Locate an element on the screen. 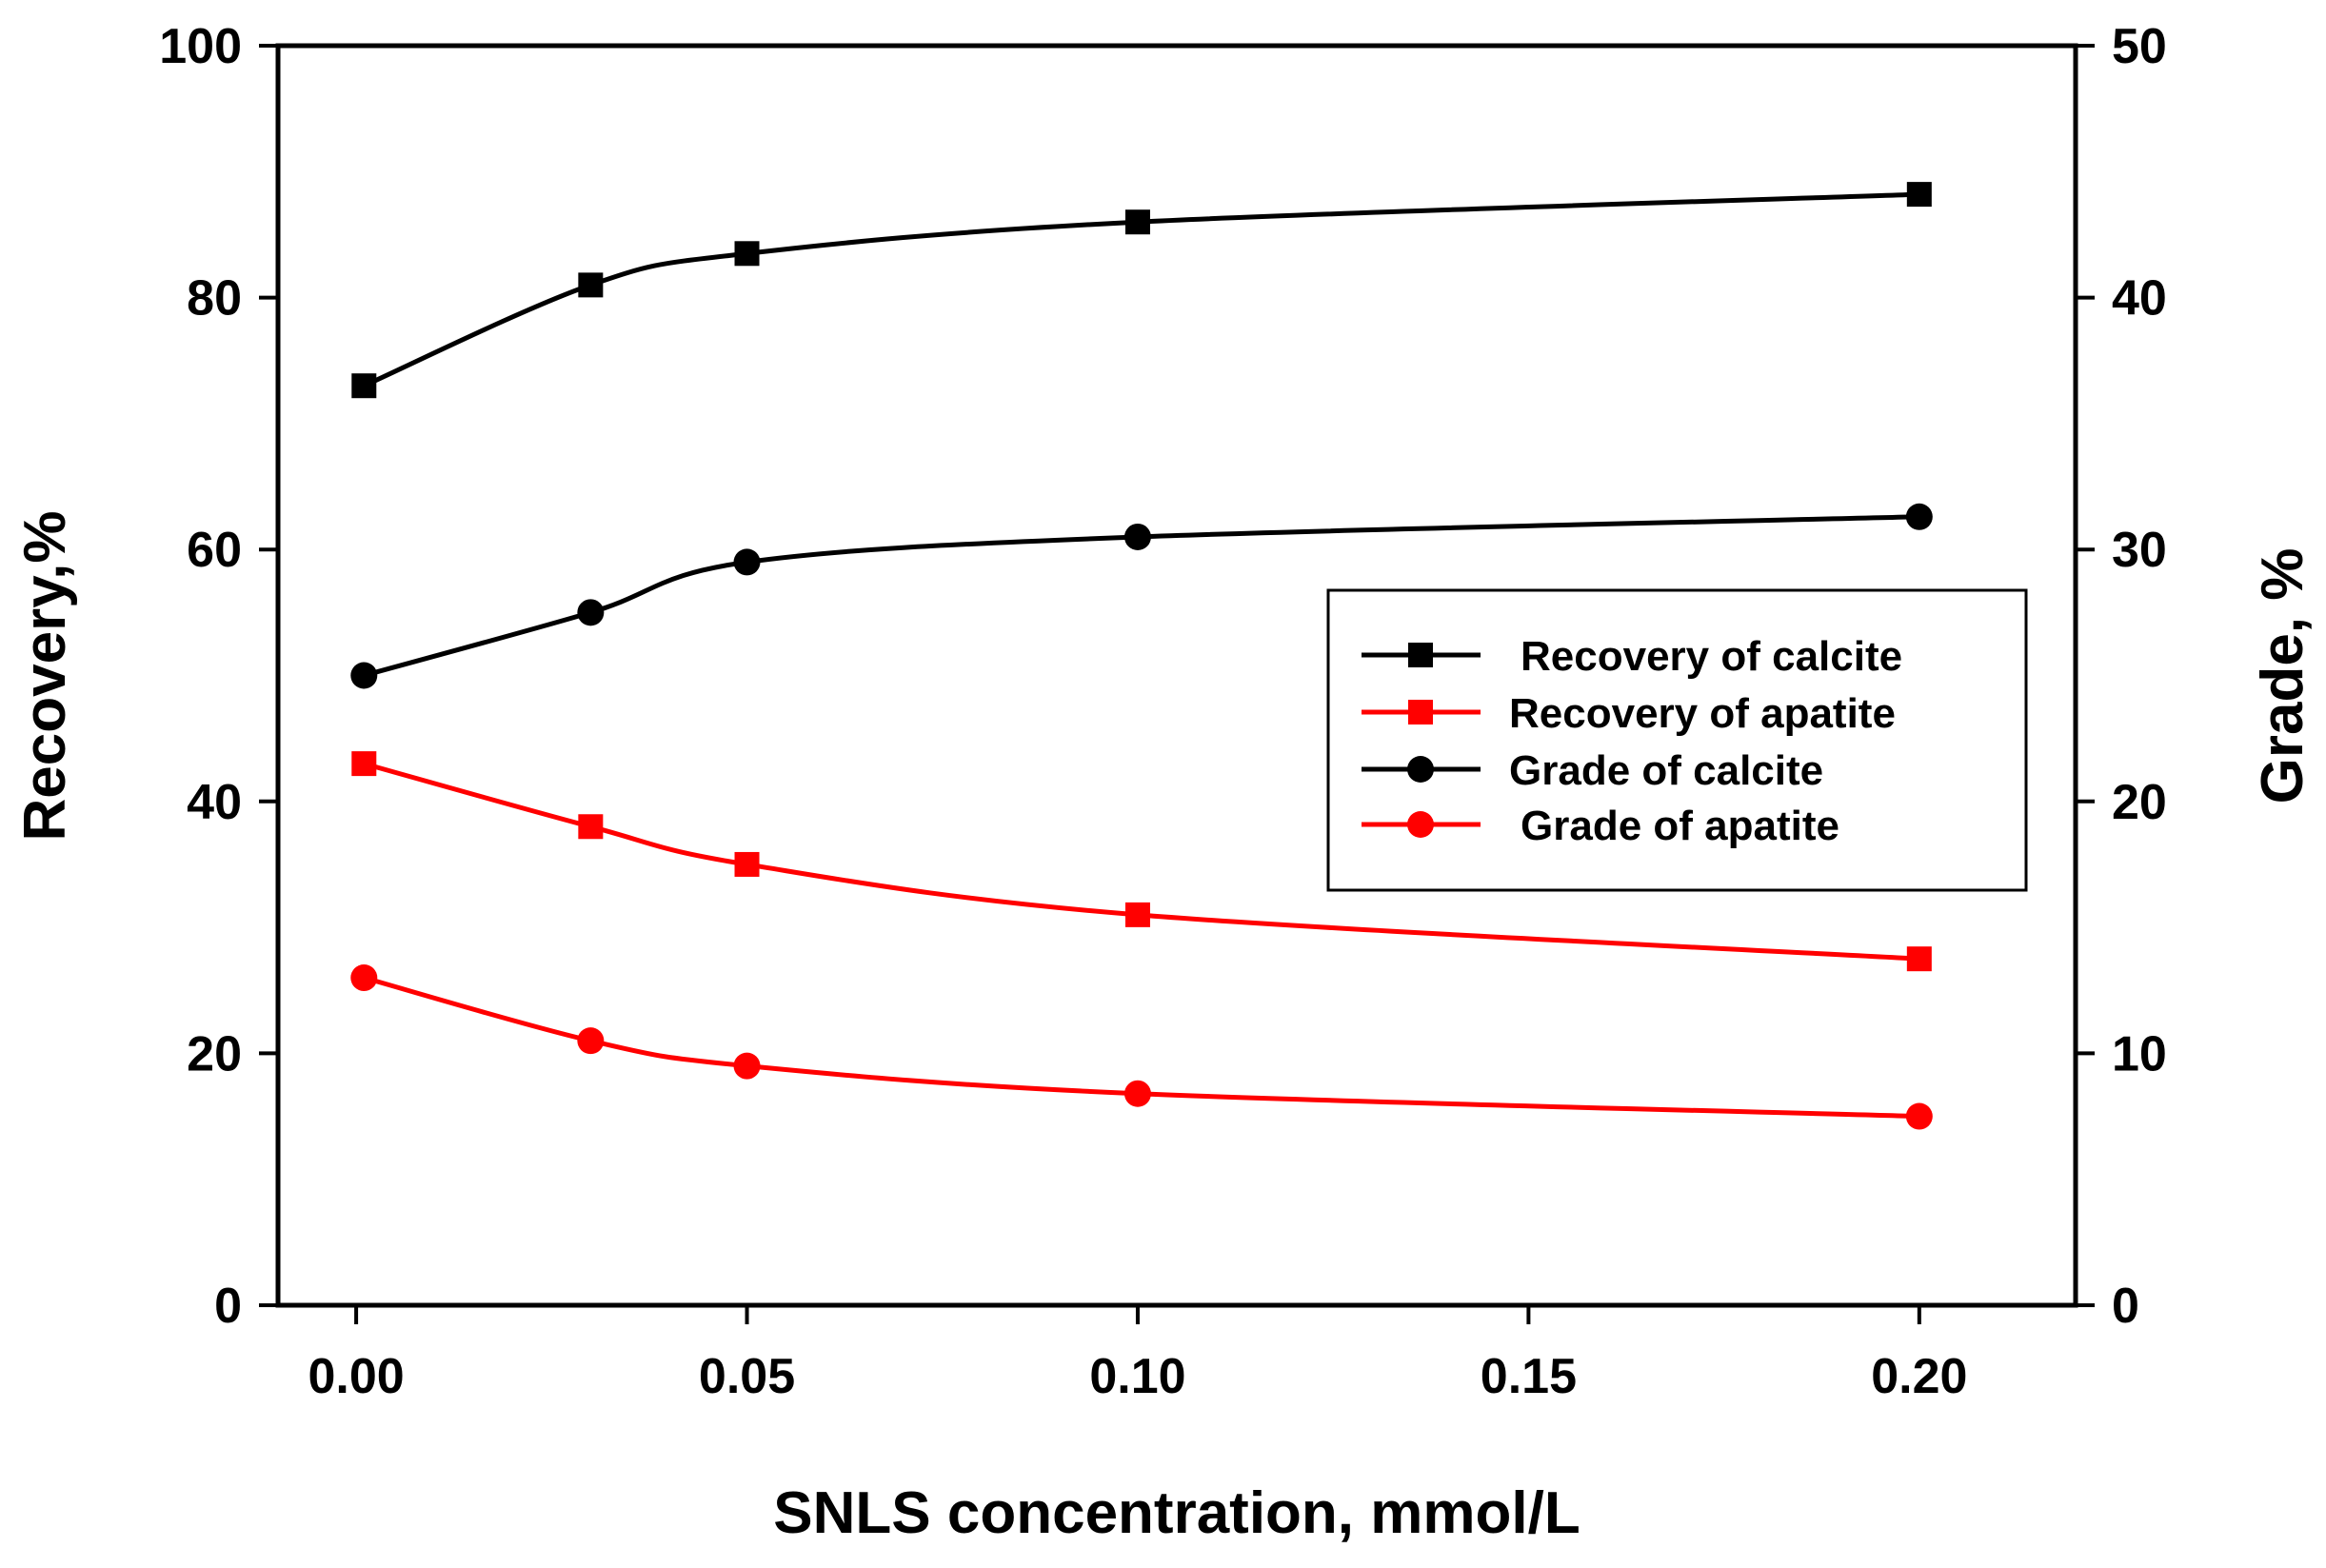  y2-axis-title: Grade, % is located at coordinates (2283, 676).